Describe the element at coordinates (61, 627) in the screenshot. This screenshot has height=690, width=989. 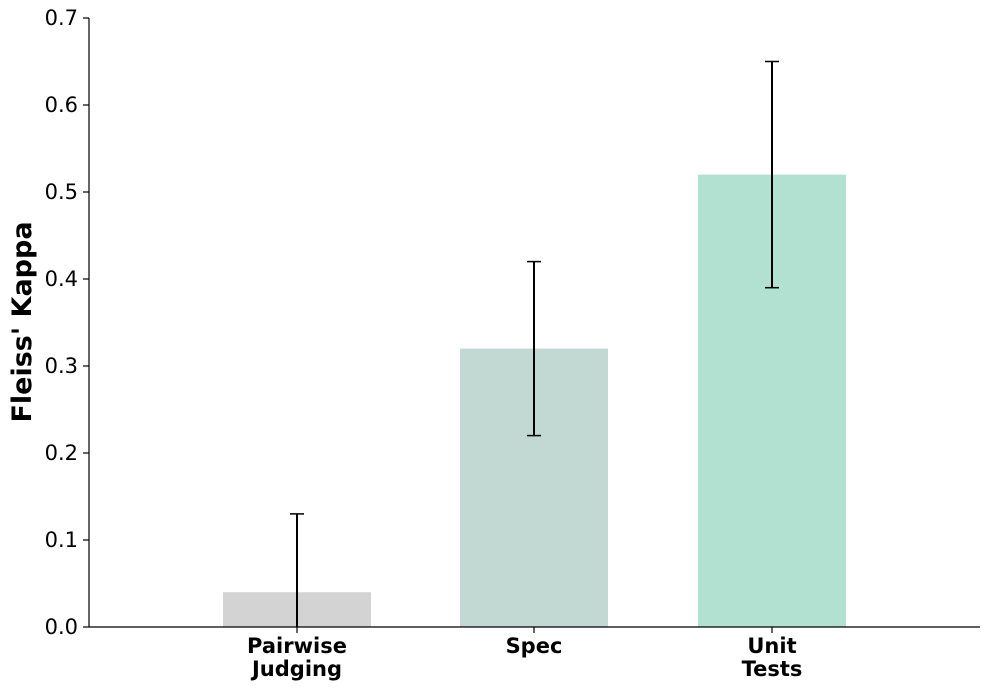
I see `y-tick-label-0: 0.0` at that location.